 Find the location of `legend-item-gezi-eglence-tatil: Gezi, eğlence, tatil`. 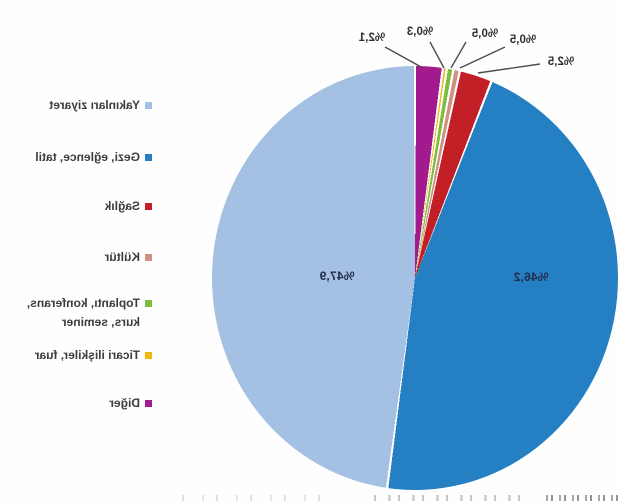

legend-item-gezi-eglence-tatil: Gezi, eğlence, tatil is located at coordinates (93, 157).